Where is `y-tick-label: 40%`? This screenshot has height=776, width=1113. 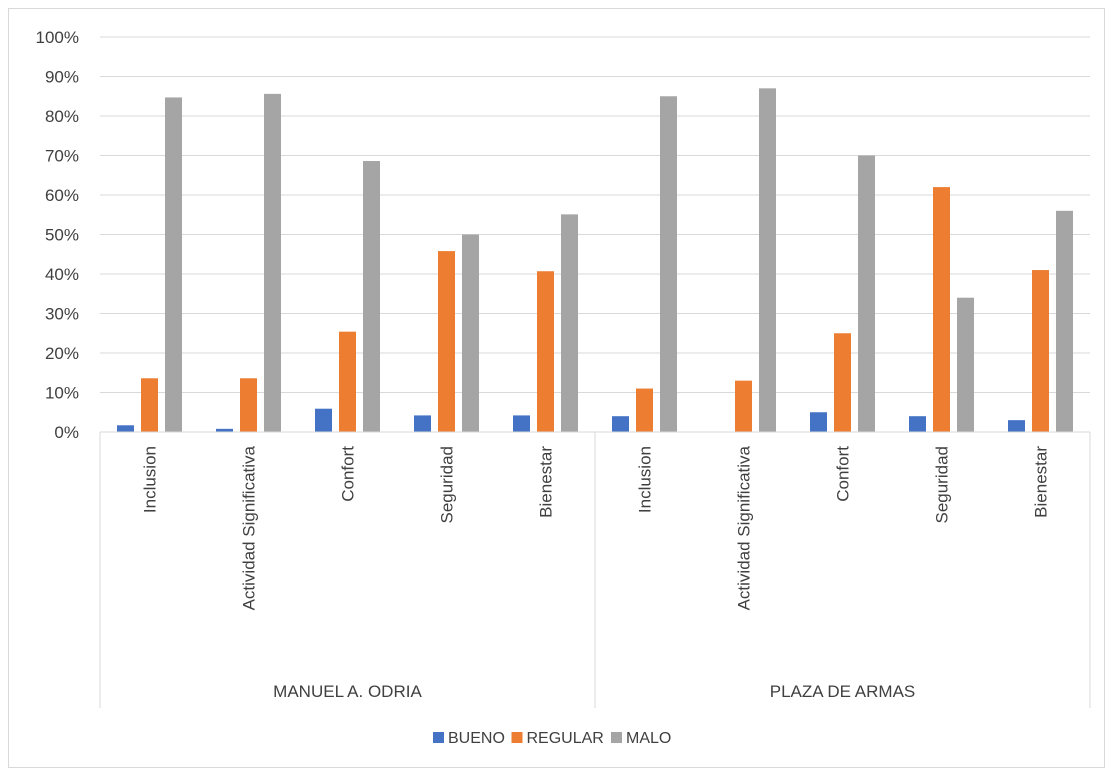 y-tick-label: 40% is located at coordinates (62, 274).